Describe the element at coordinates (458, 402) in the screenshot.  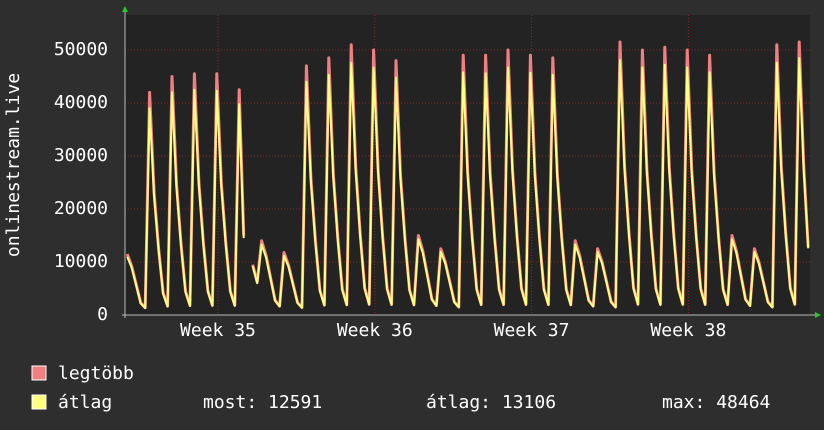
I see `stat-label: átlag:` at that location.